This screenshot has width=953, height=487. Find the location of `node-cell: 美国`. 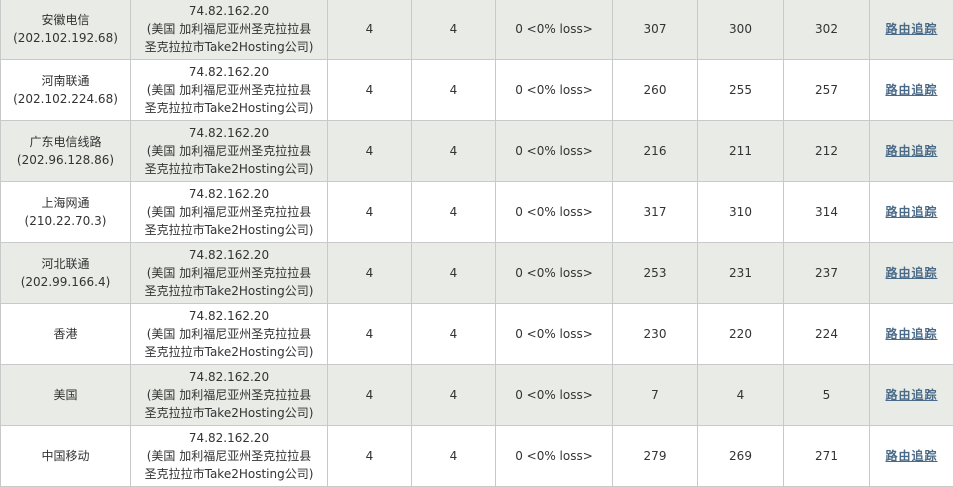

node-cell: 美国 is located at coordinates (65, 395).